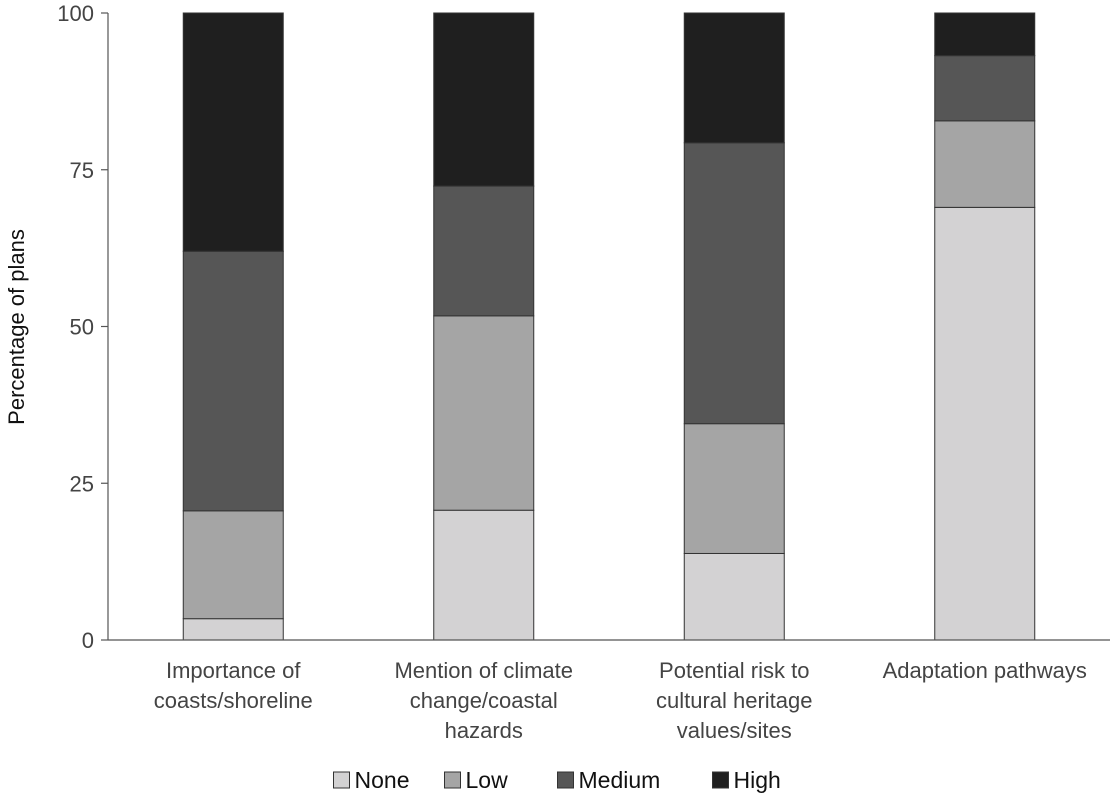  I want to click on x-category-label-line: Potential risk to, so click(734, 670).